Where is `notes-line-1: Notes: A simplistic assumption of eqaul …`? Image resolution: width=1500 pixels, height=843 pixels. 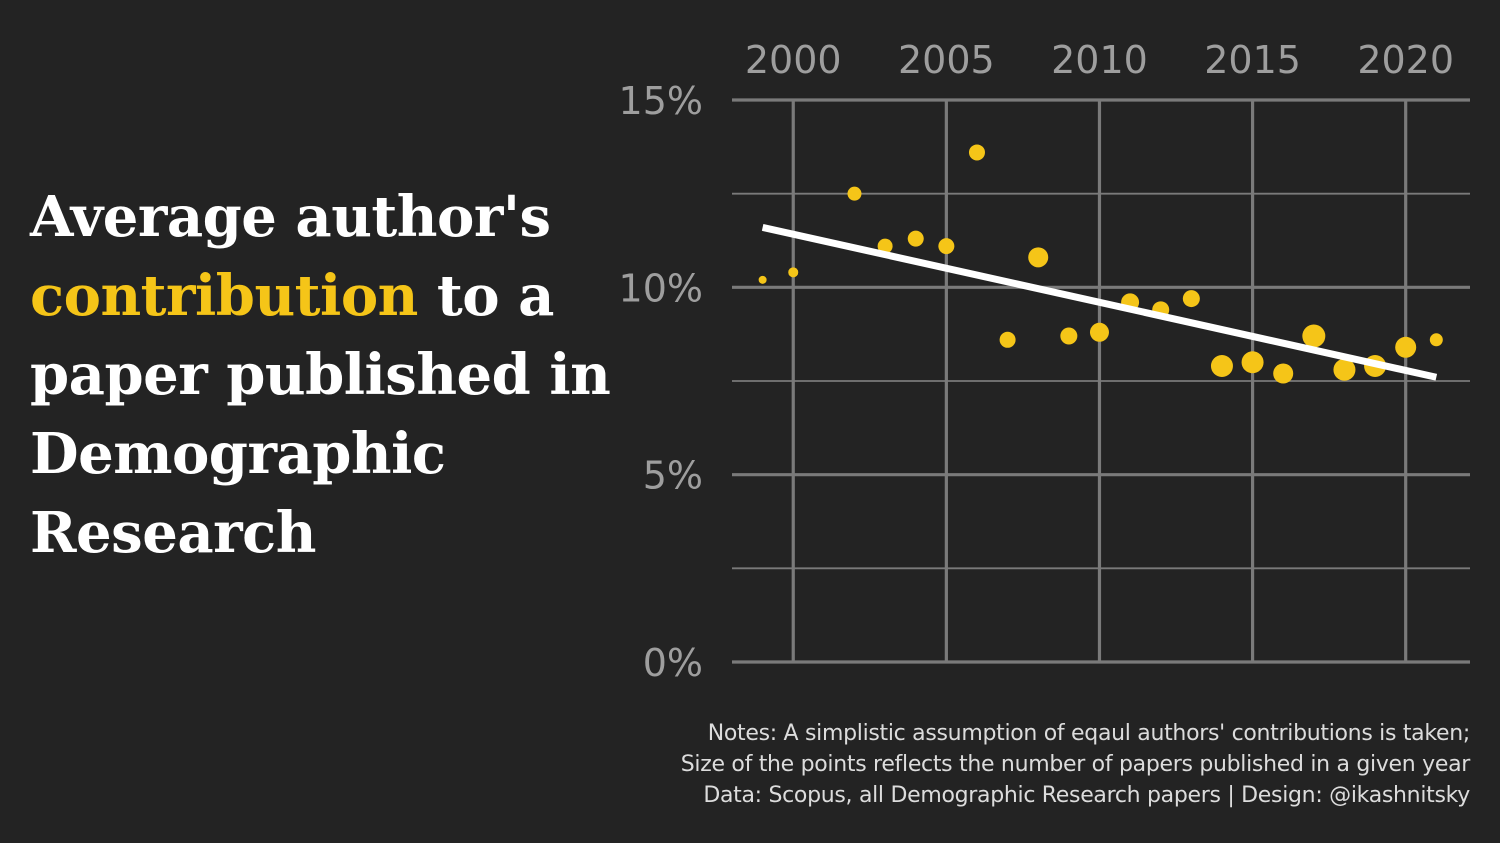 notes-line-1: Notes: A simplistic assumption of eqaul … is located at coordinates (1089, 733).